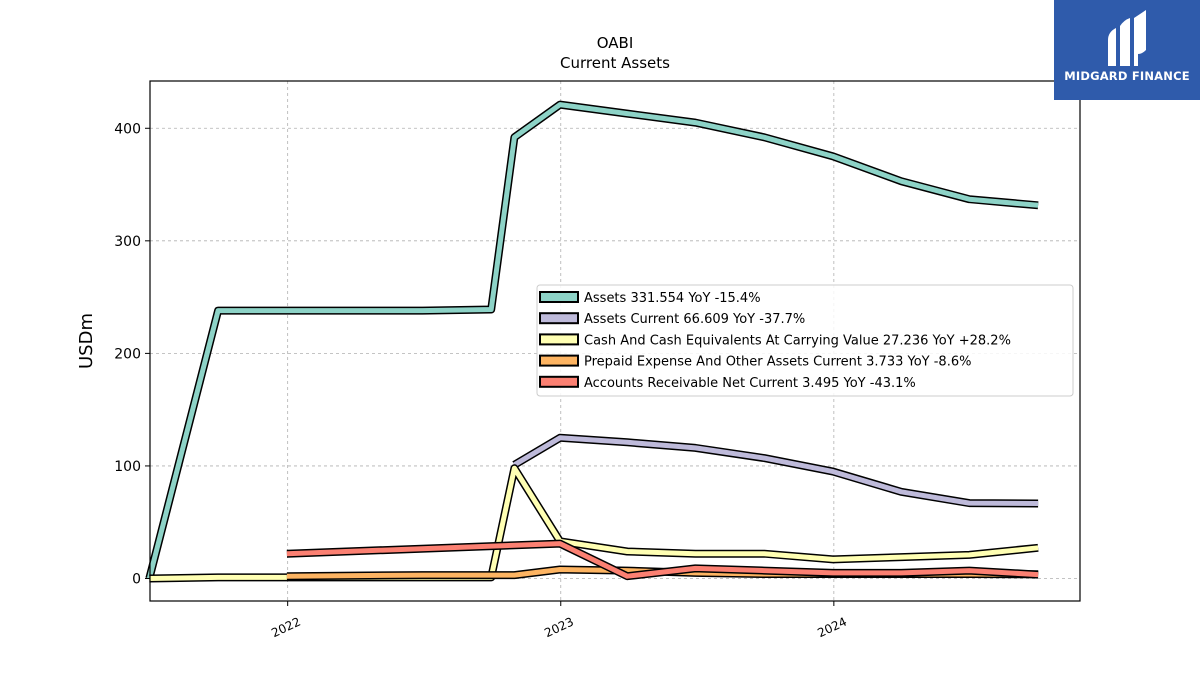 Image resolution: width=1200 pixels, height=675 pixels. I want to click on series-line-outline, so click(775, 470).